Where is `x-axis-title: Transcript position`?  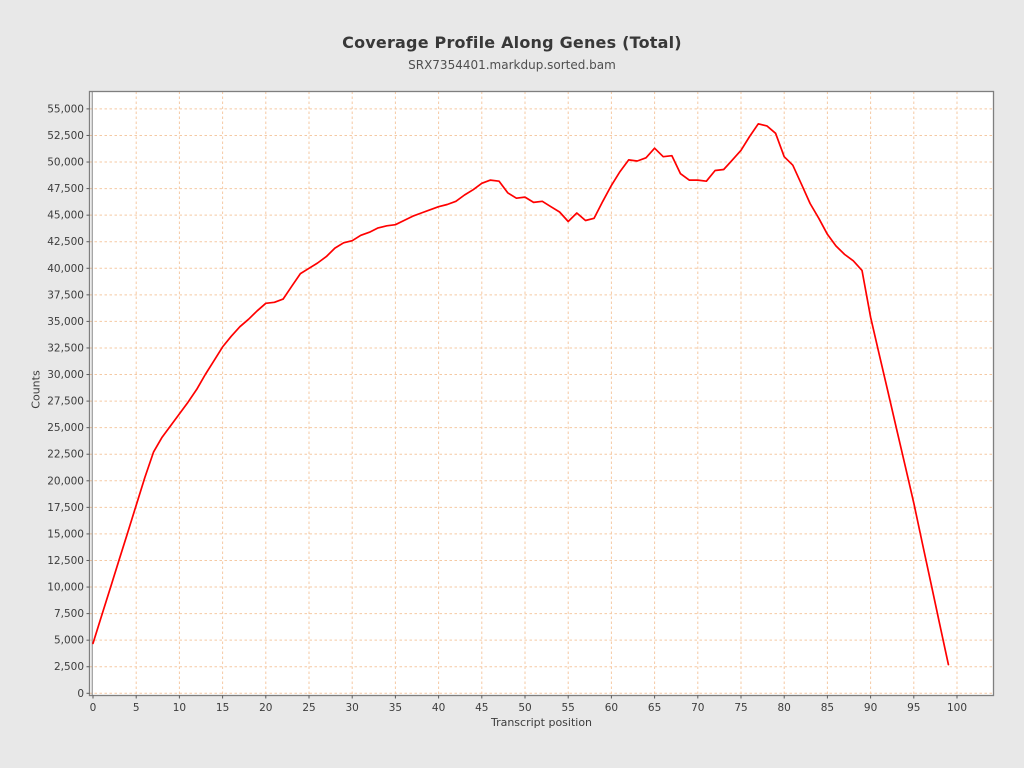 x-axis-title: Transcript position is located at coordinates (541, 722).